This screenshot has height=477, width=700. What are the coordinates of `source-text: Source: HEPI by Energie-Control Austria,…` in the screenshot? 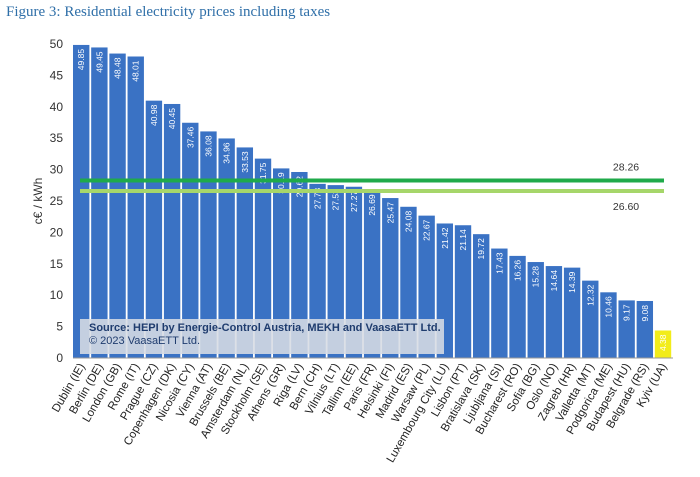 It's located at (265, 328).